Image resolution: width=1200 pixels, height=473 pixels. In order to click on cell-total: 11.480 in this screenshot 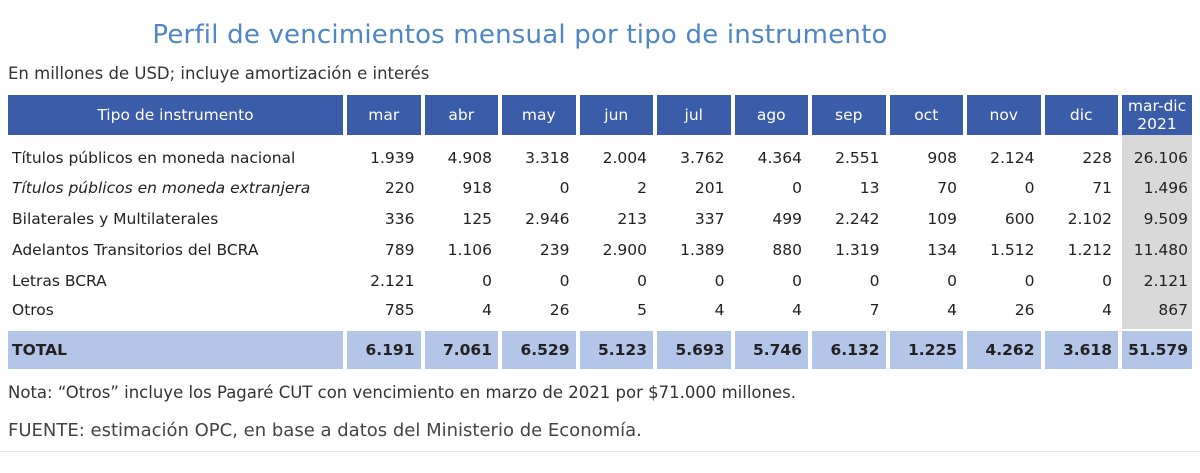, I will do `click(1155, 249)`.